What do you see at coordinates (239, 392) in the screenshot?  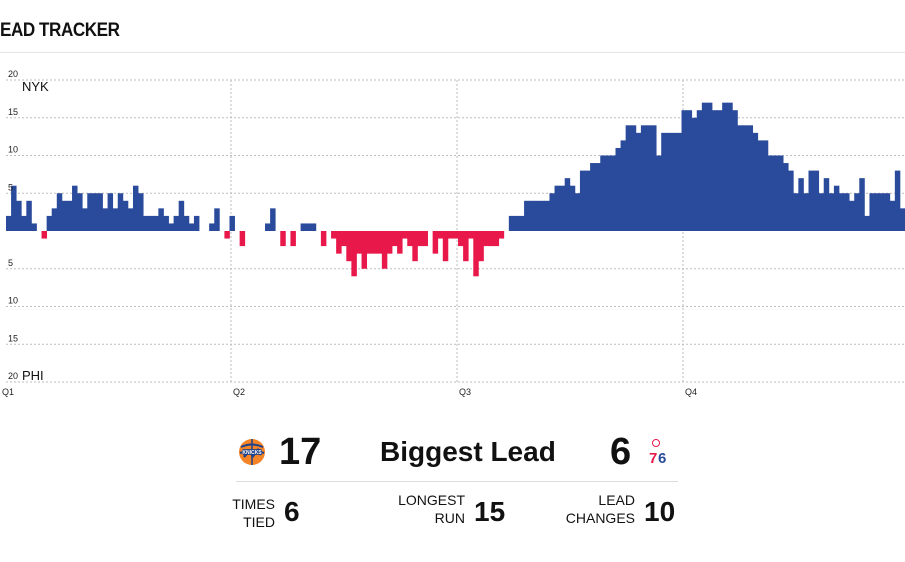 I see `quarter-label: Q2` at bounding box center [239, 392].